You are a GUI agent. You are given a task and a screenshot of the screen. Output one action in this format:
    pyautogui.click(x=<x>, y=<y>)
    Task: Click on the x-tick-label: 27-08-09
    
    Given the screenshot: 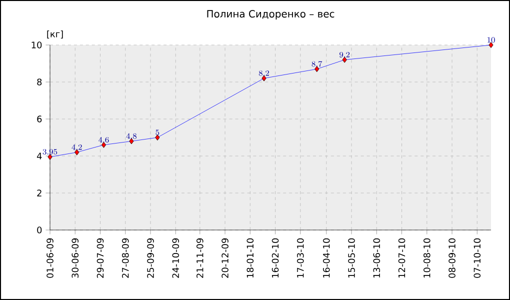 What is the action you would take?
    pyautogui.click(x=125, y=258)
    